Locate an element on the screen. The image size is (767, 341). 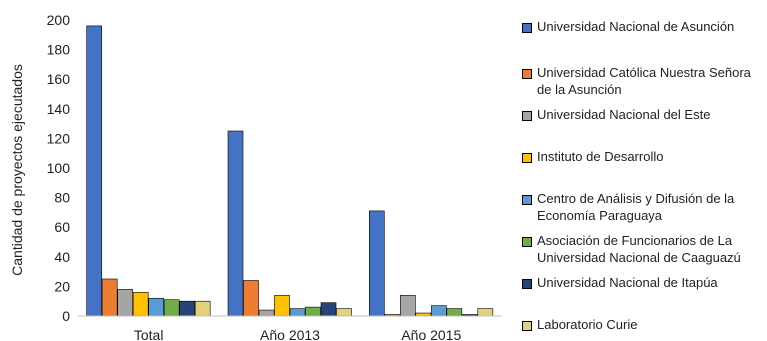
y-axis-ticks: 0 20 40 60 80 100 120 140 160 180 200 is located at coordinates (59, 168).